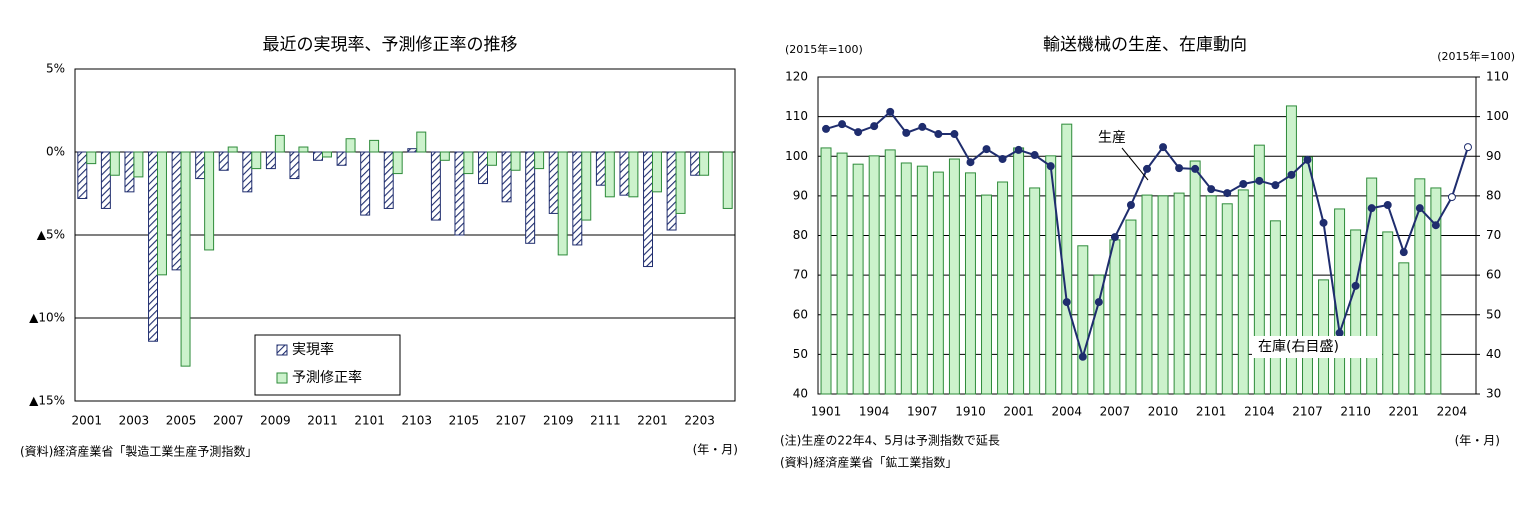  What do you see at coordinates (51, 235) in the screenshot?
I see `y-tick-label: ▲5%` at bounding box center [51, 235].